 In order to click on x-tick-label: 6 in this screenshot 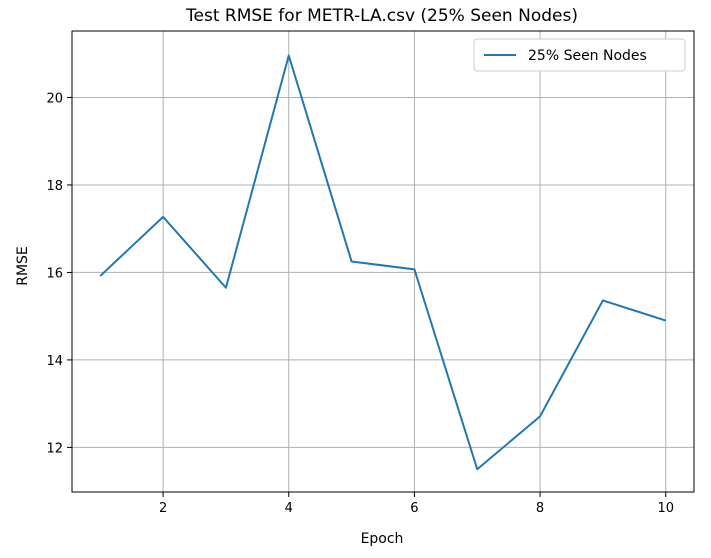, I will do `click(414, 508)`.